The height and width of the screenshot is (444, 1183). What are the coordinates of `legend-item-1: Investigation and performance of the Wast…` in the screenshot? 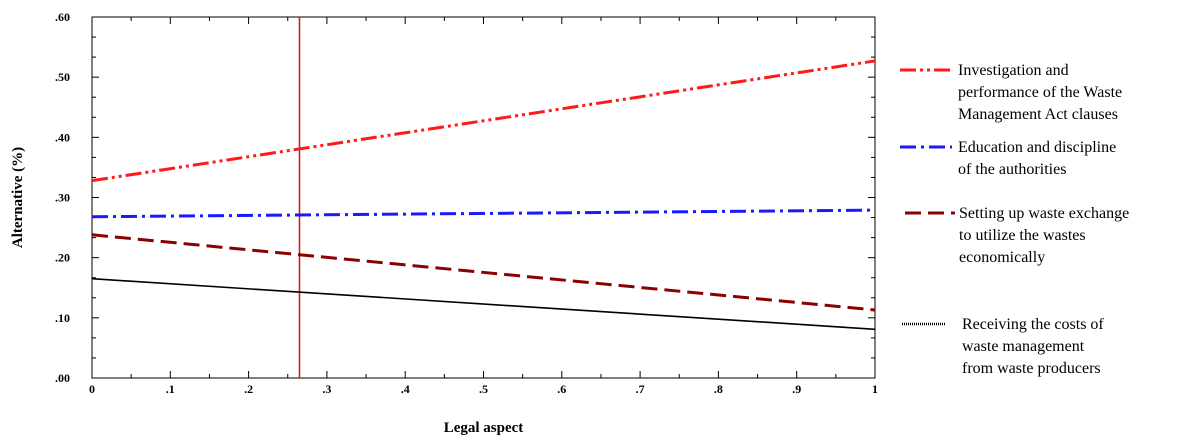 It's located at (1011, 92).